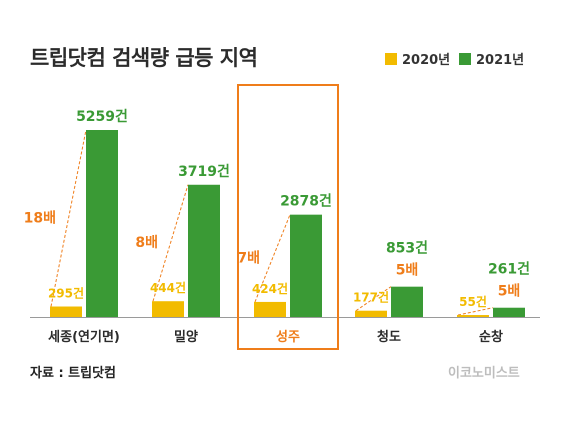  I want to click on label-2021-3: 853건, so click(407, 248).